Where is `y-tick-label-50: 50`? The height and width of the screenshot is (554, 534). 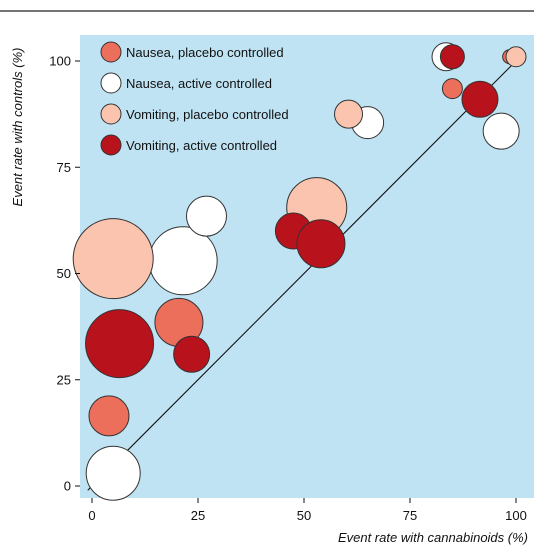 y-tick-label-50: 50 is located at coordinates (64, 273).